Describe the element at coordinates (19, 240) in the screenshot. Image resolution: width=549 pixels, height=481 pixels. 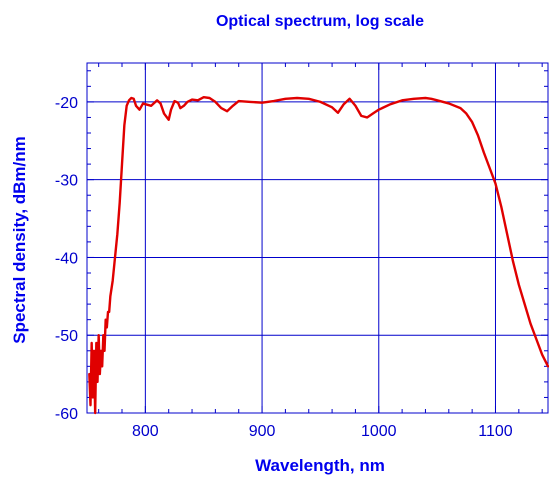
I see `y-axis-label: Spectral density, dBm/nm` at that location.